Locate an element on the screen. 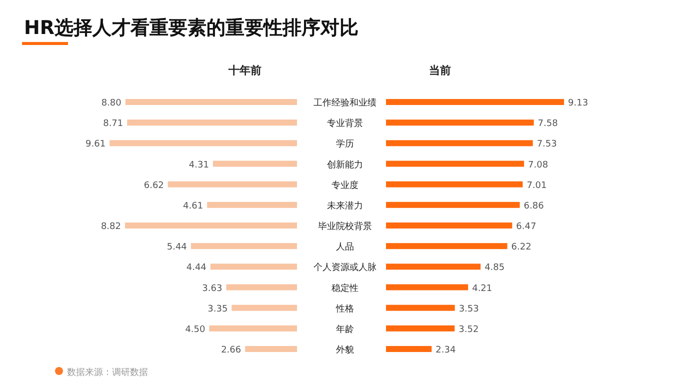  data-label: 2.66 is located at coordinates (231, 351).